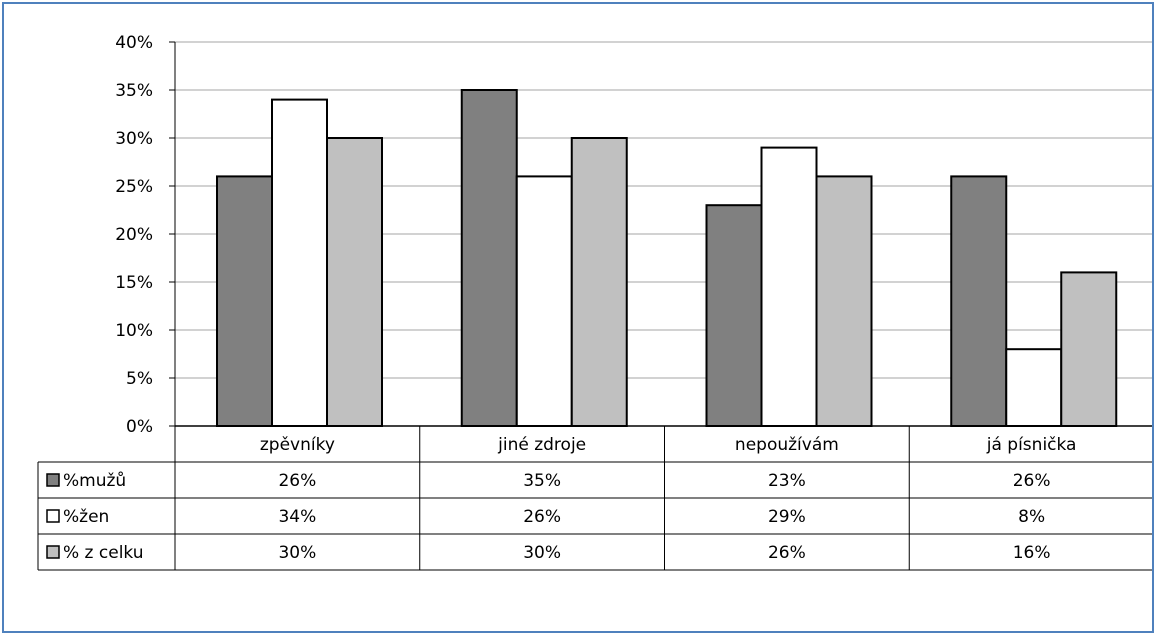 The width and height of the screenshot is (1156, 635). What do you see at coordinates (134, 331) in the screenshot?
I see `y-tick-label: 10%` at bounding box center [134, 331].